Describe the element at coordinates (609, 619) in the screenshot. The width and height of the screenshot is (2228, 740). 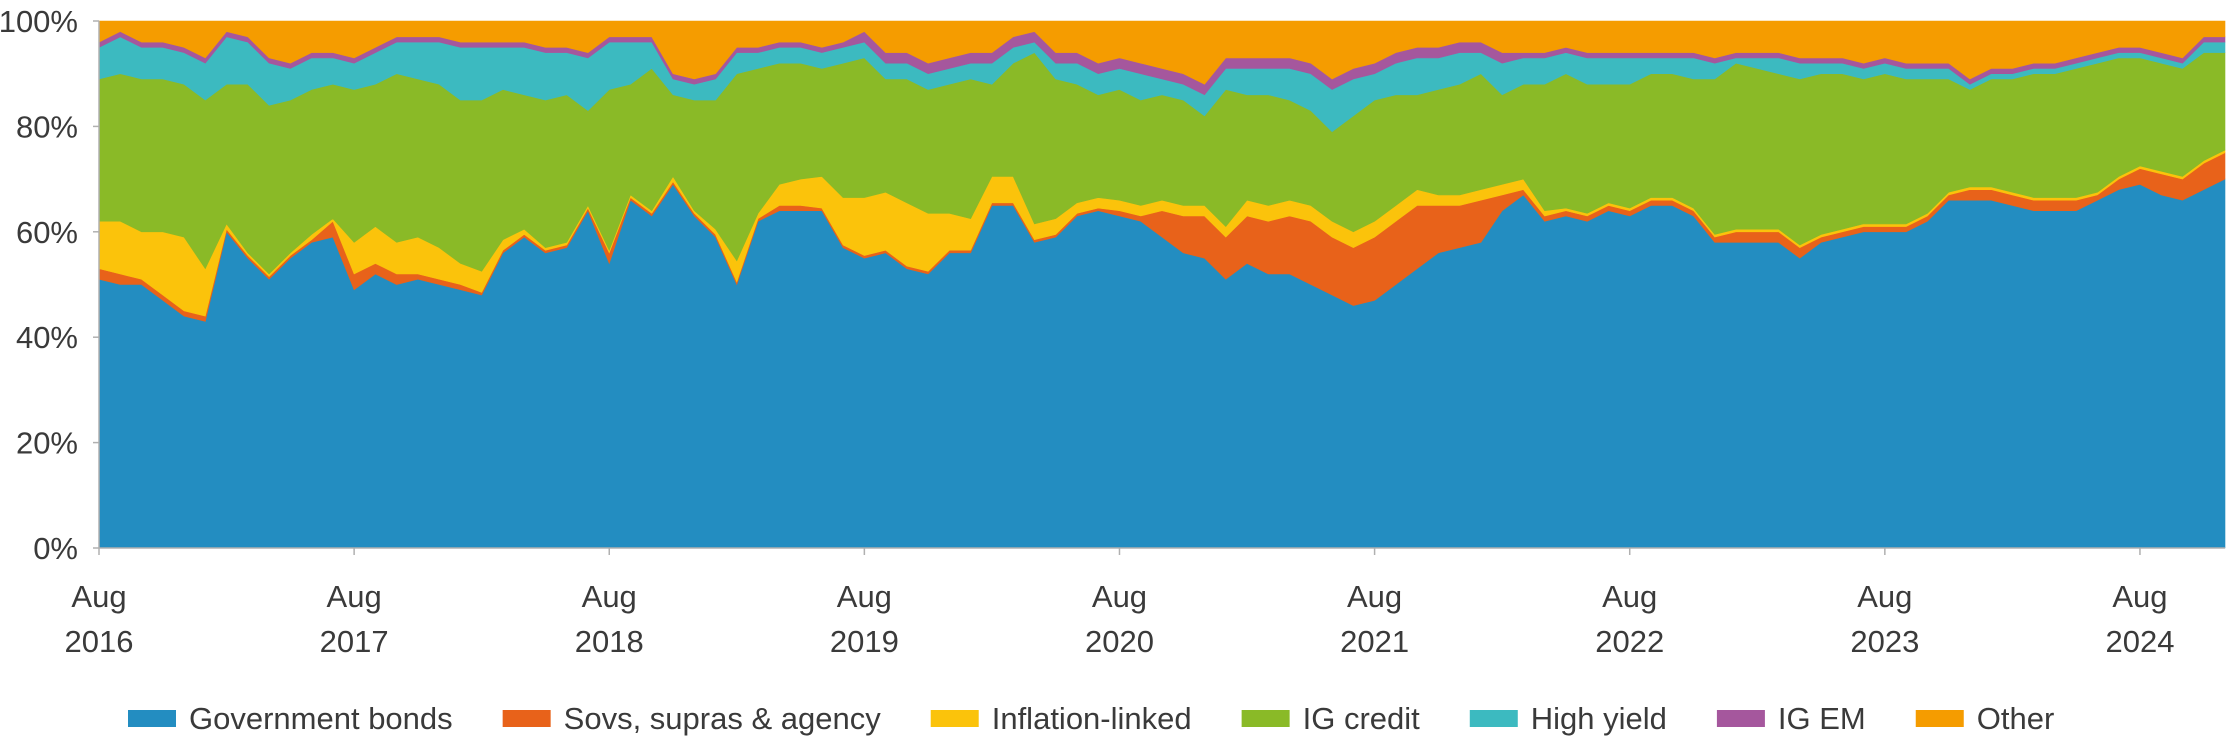
I see `x-tick-label: Aug 2018` at that location.